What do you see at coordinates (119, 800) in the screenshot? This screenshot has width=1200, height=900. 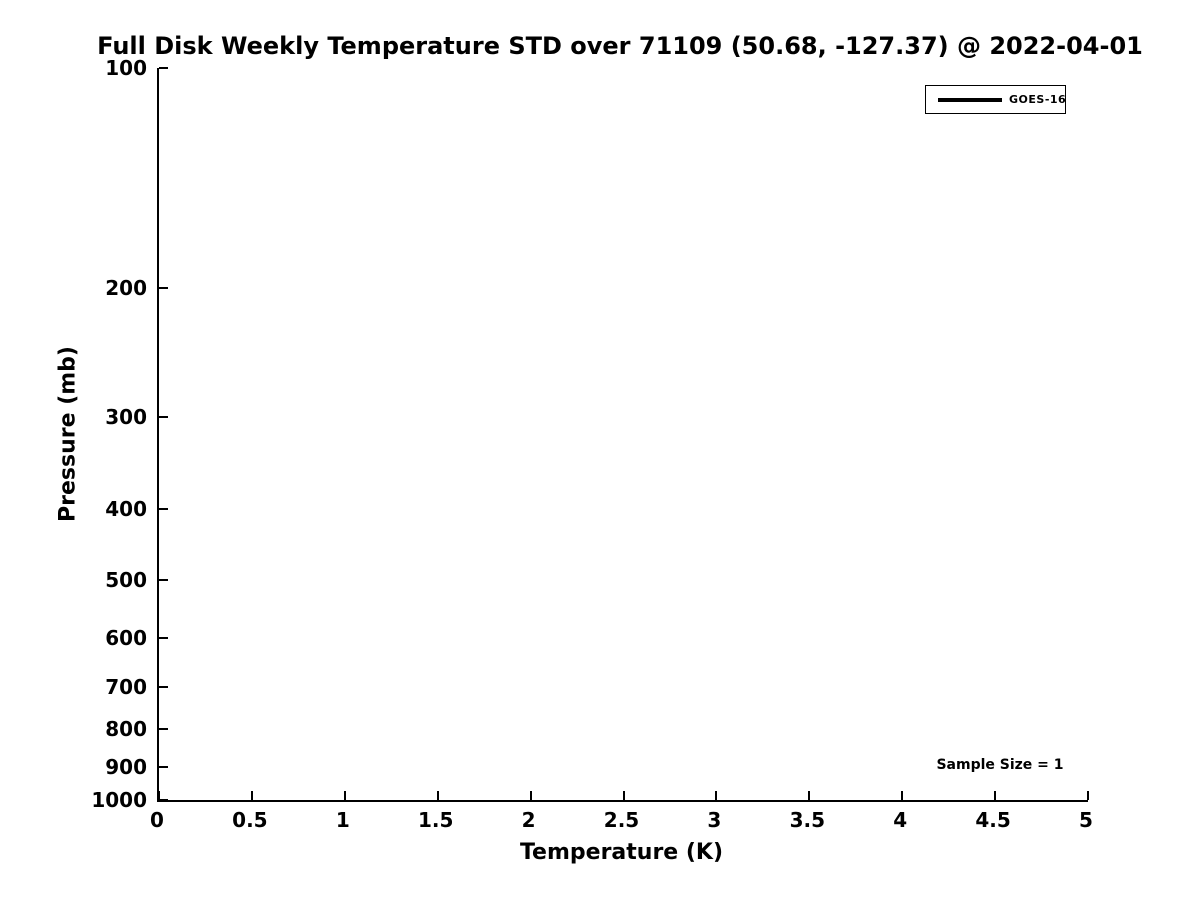 I see `y-tick-label: 1000` at bounding box center [119, 800].